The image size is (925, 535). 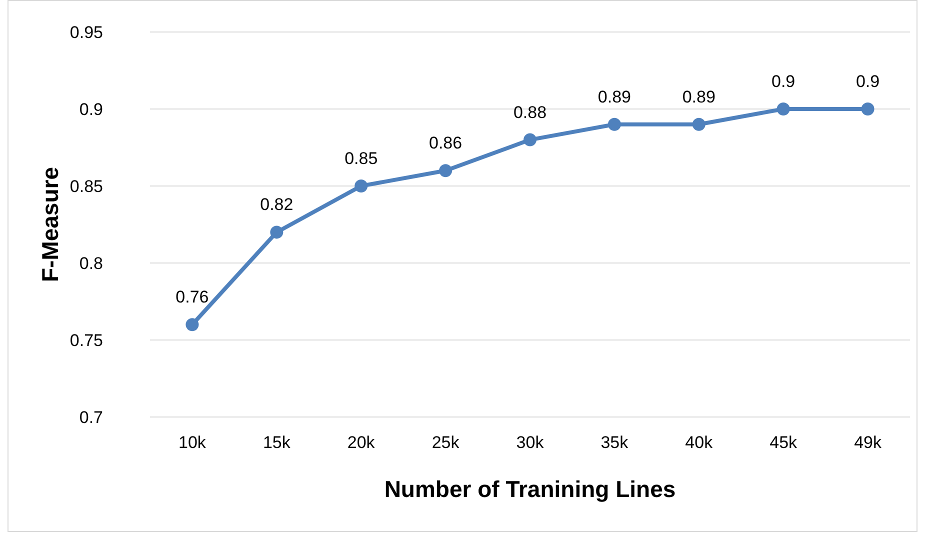 What do you see at coordinates (361, 158) in the screenshot?
I see `data-label: 0.85` at bounding box center [361, 158].